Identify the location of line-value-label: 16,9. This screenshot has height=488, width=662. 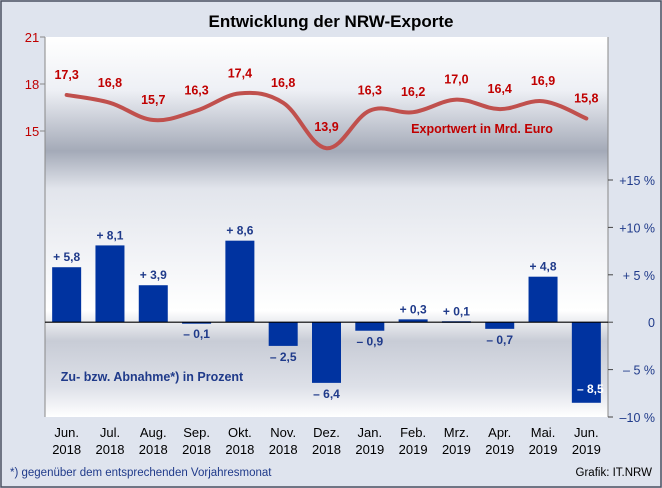
(543, 81).